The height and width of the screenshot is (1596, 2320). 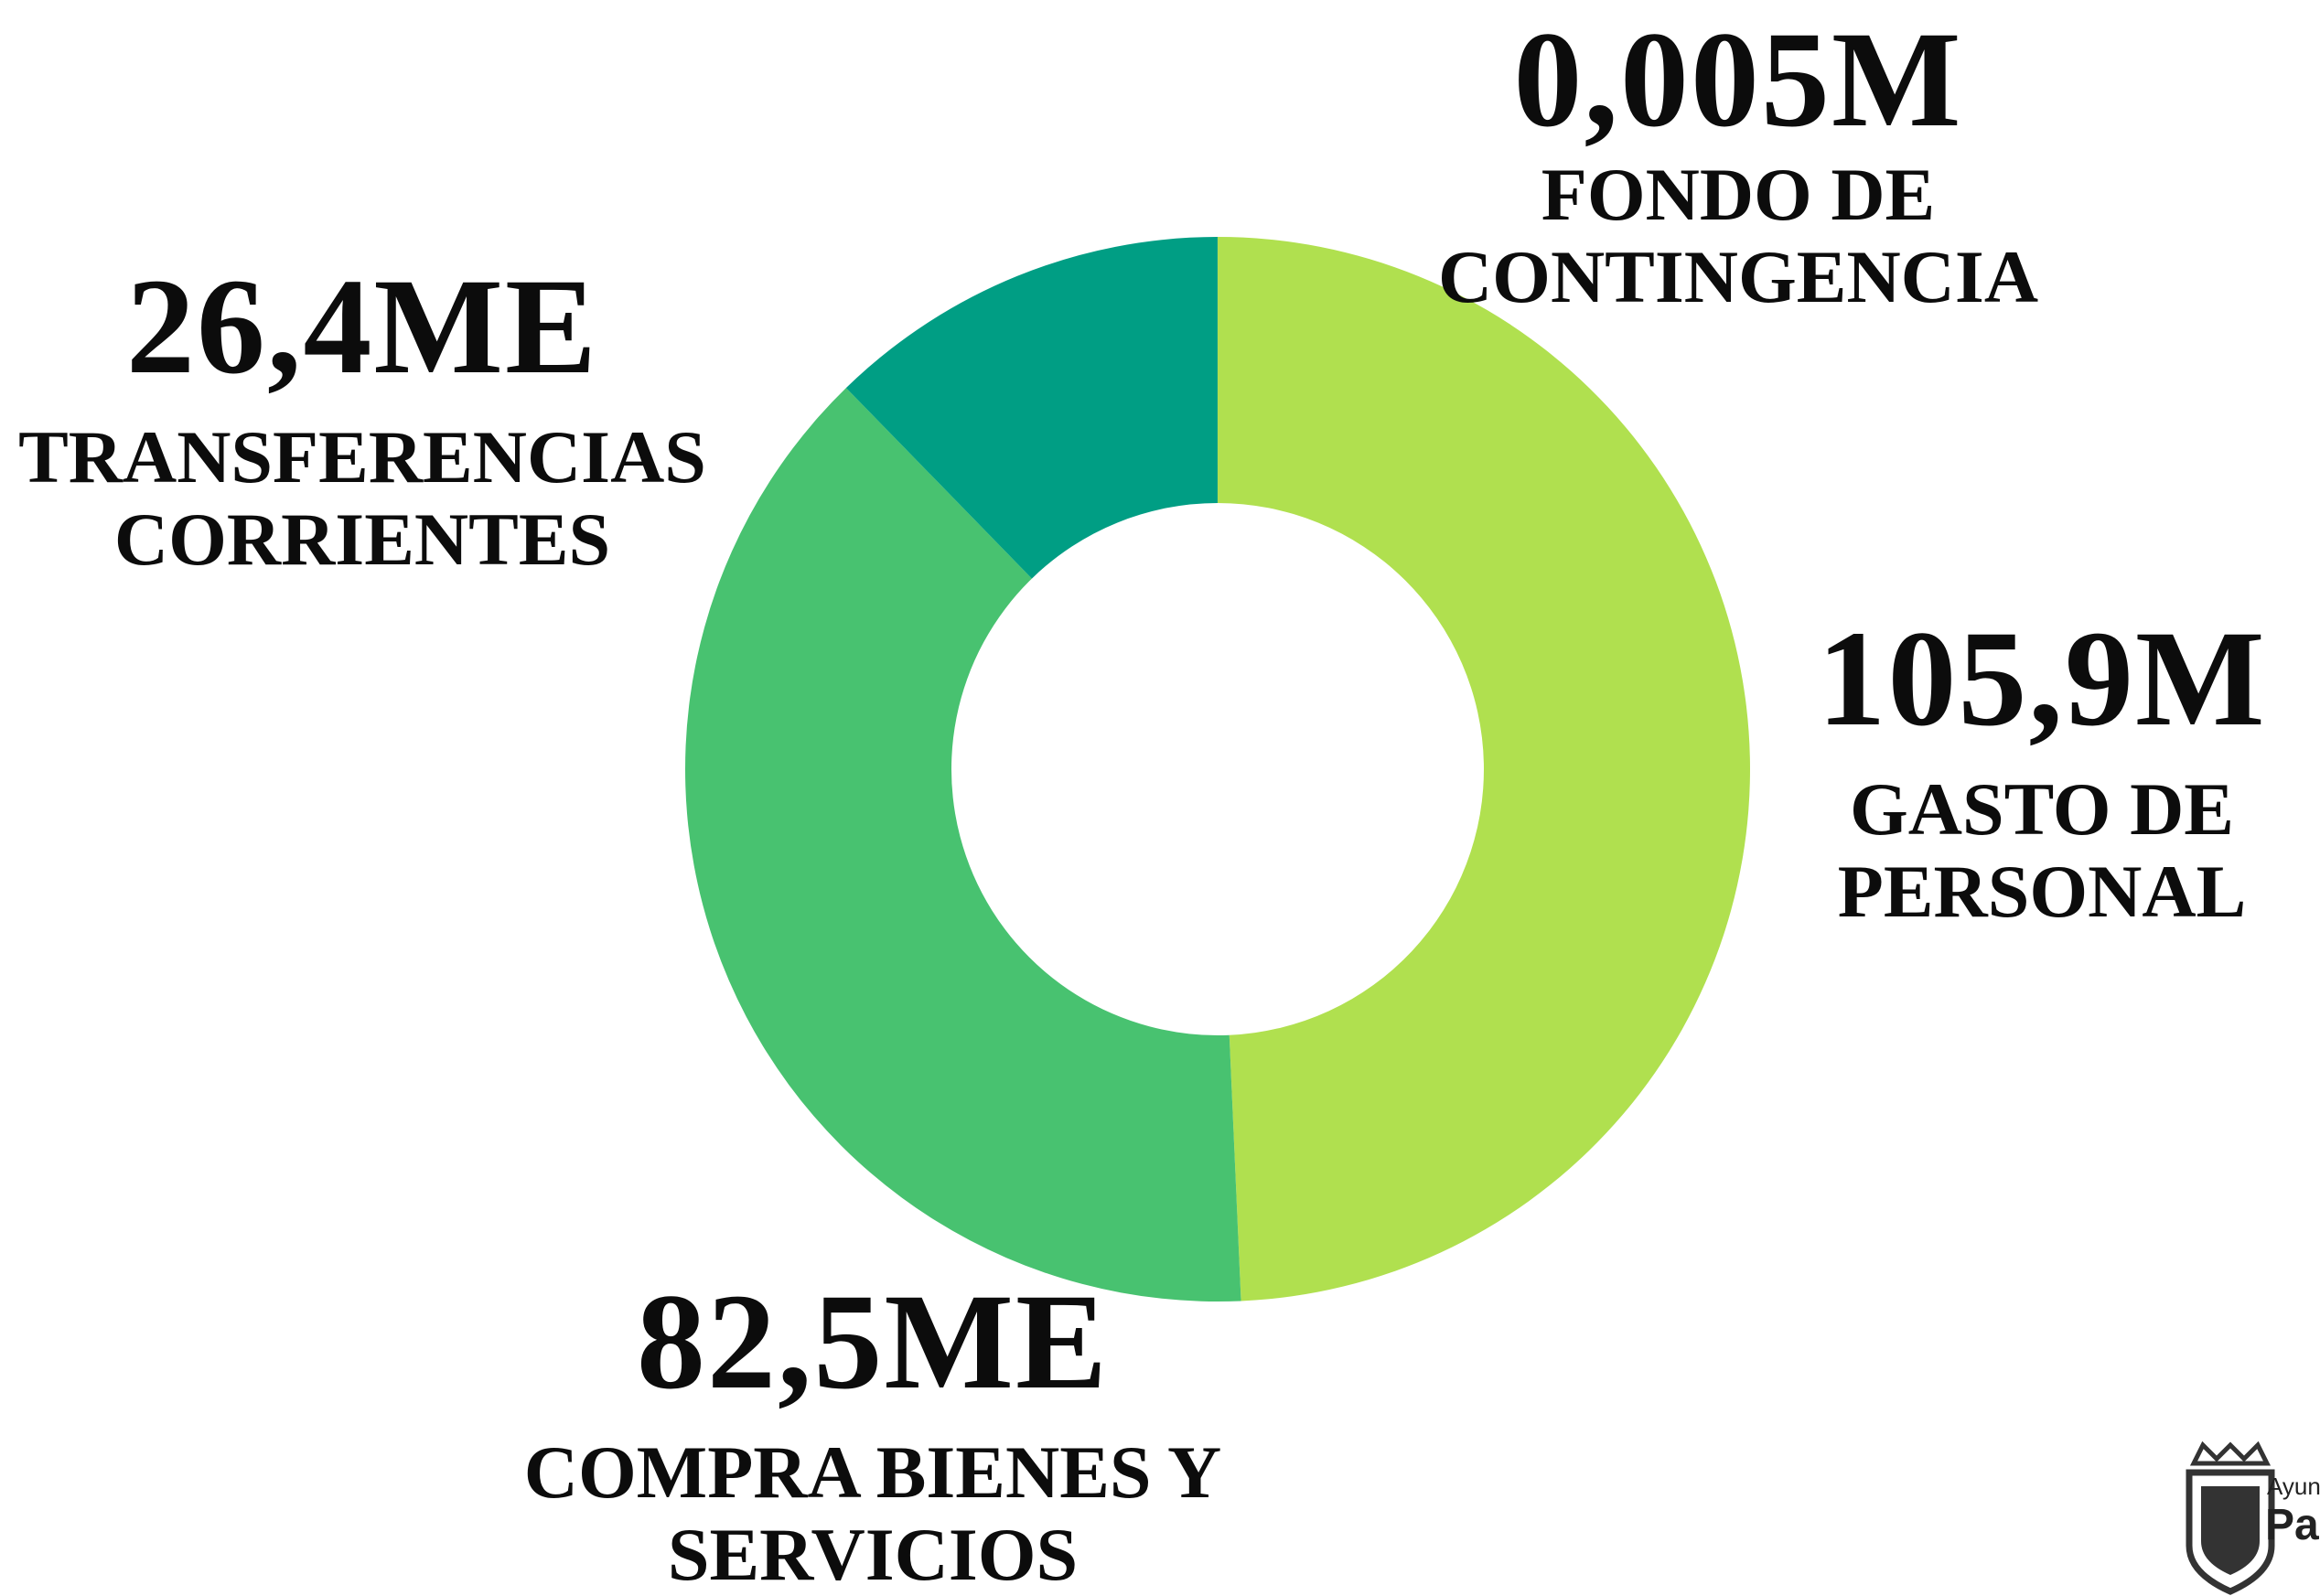 What do you see at coordinates (1738, 236) in the screenshot?
I see `category-label: FONDO DE CONTINGENCIA` at bounding box center [1738, 236].